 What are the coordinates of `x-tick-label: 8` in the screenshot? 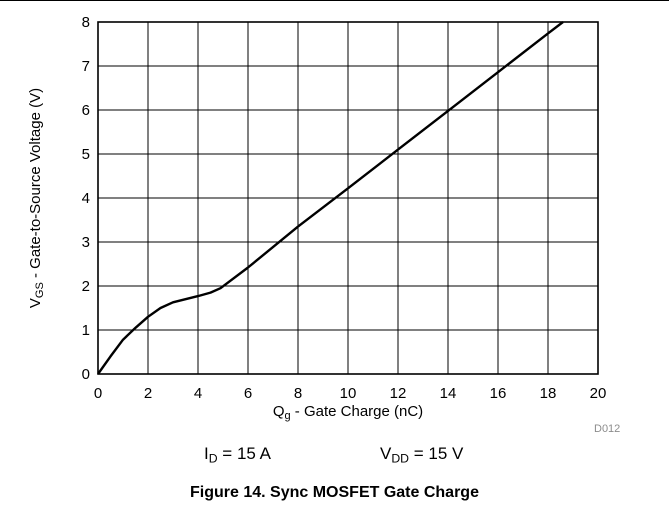 It's located at (298, 393).